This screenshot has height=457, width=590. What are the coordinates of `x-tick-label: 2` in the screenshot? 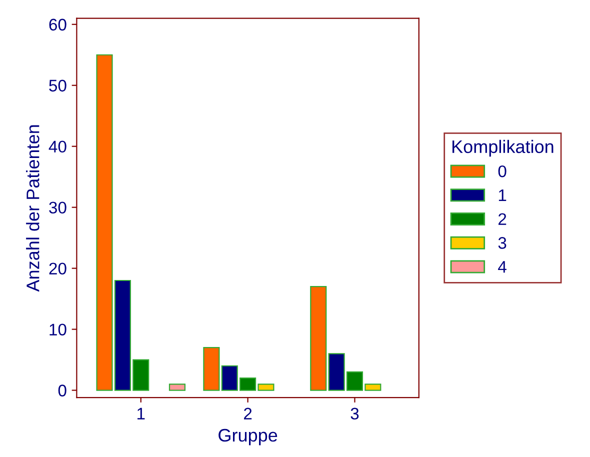 It's located at (248, 414).